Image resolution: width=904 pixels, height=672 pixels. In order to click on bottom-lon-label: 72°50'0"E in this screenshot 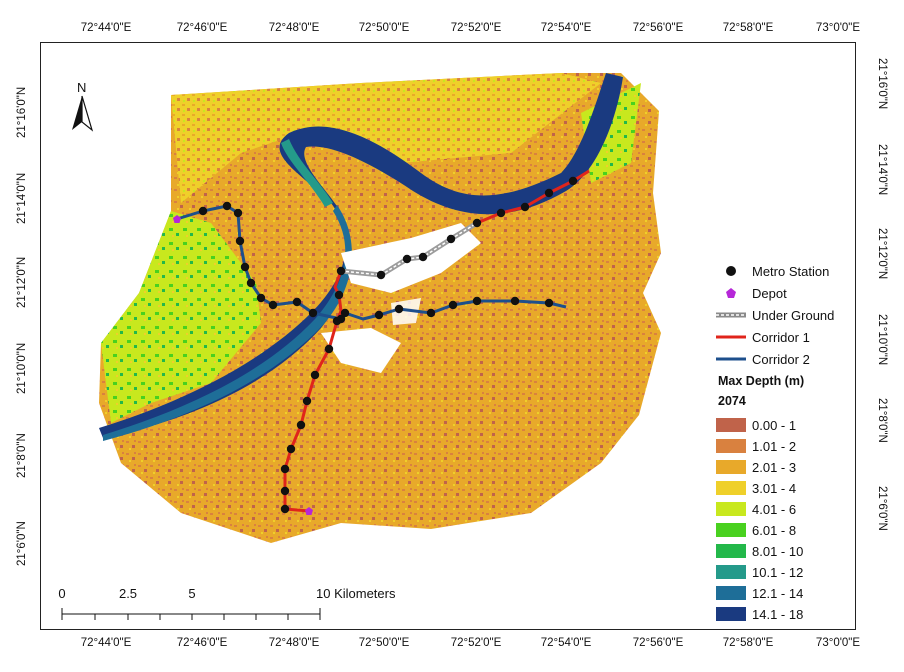, I will do `click(384, 643)`.